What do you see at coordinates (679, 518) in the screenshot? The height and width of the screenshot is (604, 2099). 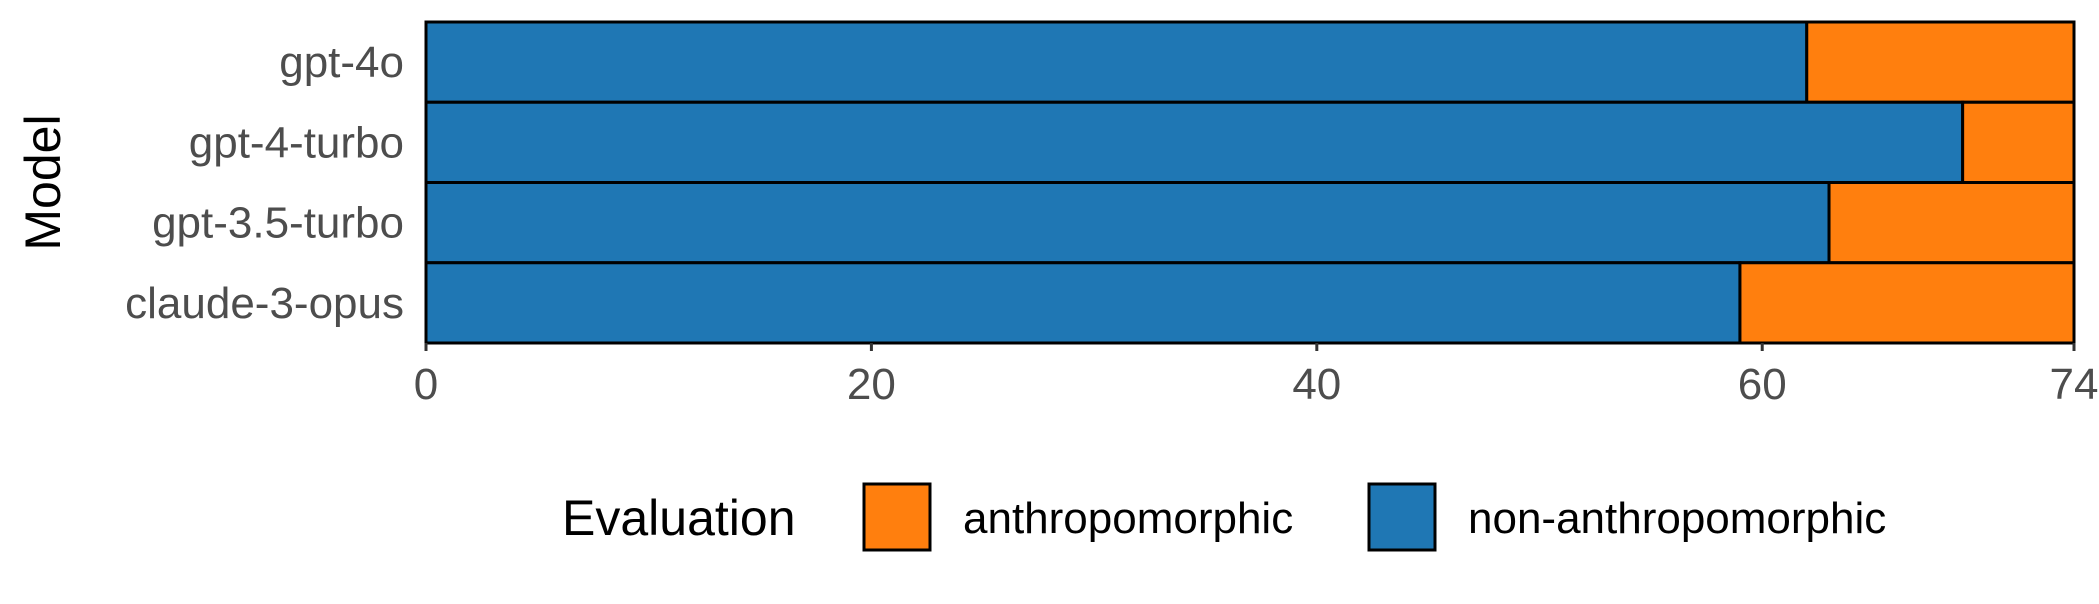 I see `legend-title: Evaluation` at bounding box center [679, 518].